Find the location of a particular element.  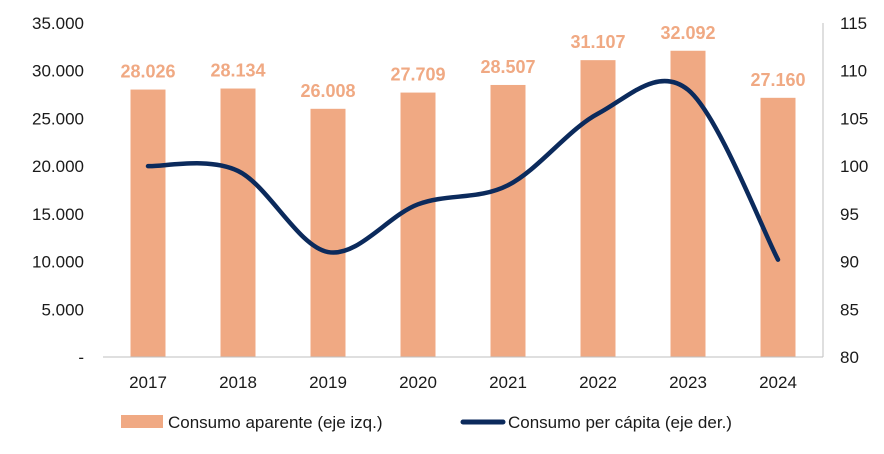

bar-data-label: 31.107 is located at coordinates (597, 42).